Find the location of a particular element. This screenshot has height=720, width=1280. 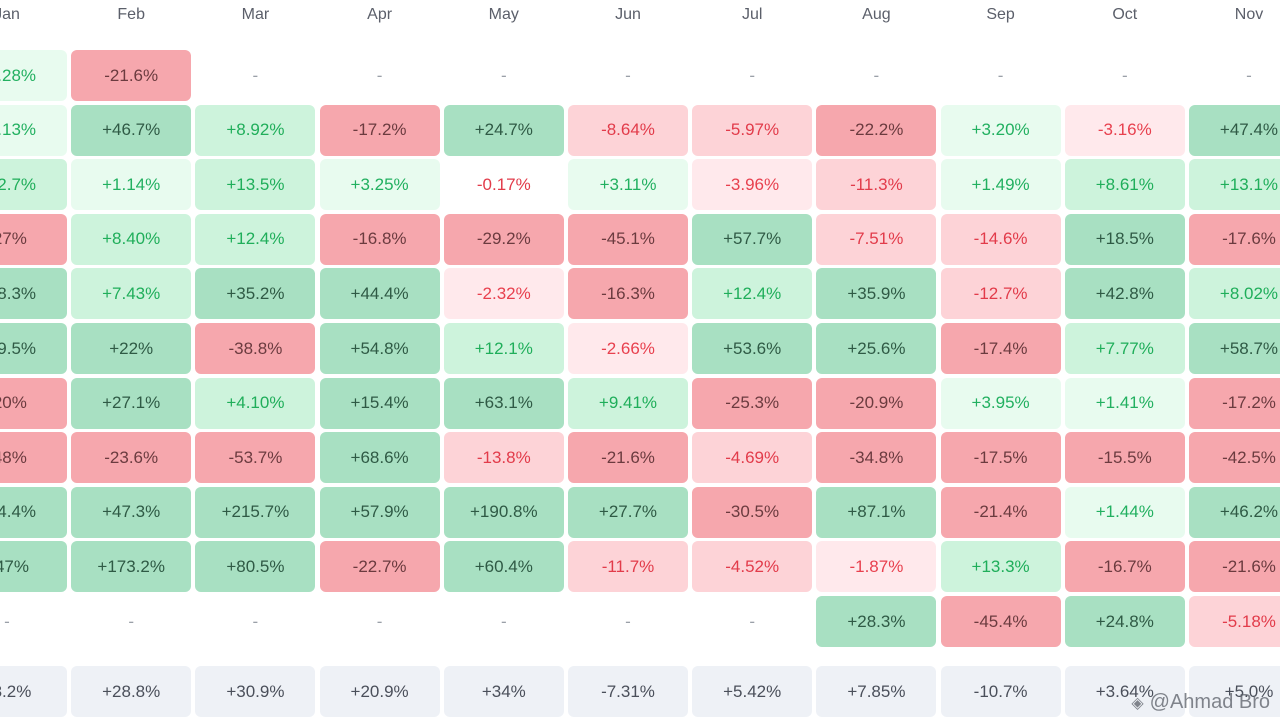

return-cell-jul-row-6: +53.6% is located at coordinates (752, 348).